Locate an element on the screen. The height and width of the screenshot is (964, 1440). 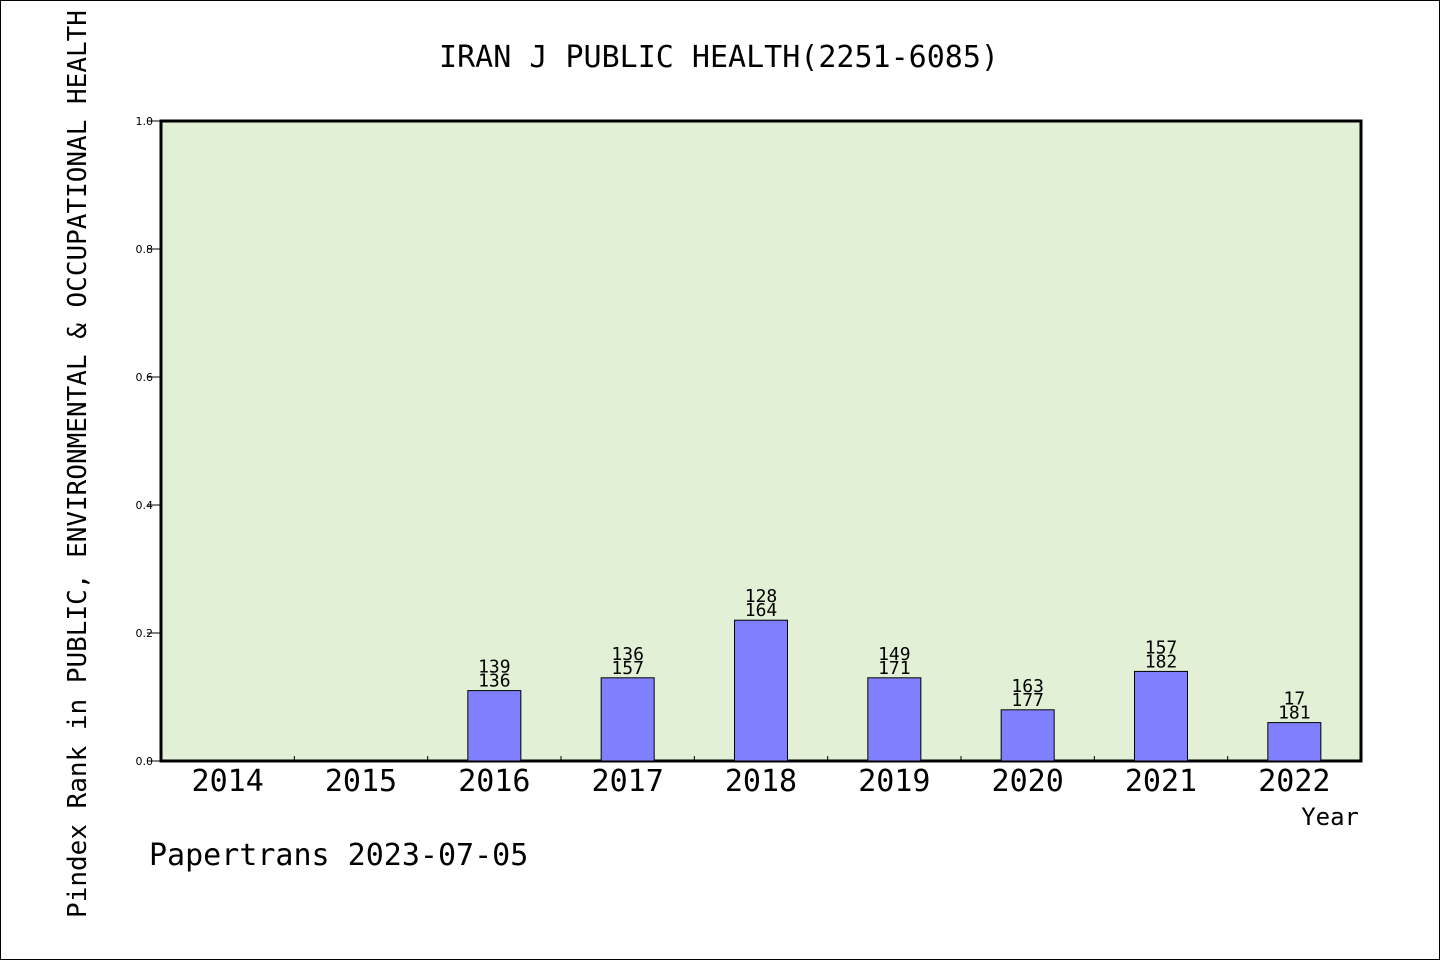
x-axis-ticks: 2014 2015 2016 2017 2018 2019 2020 2021 2022 is located at coordinates (761, 777).